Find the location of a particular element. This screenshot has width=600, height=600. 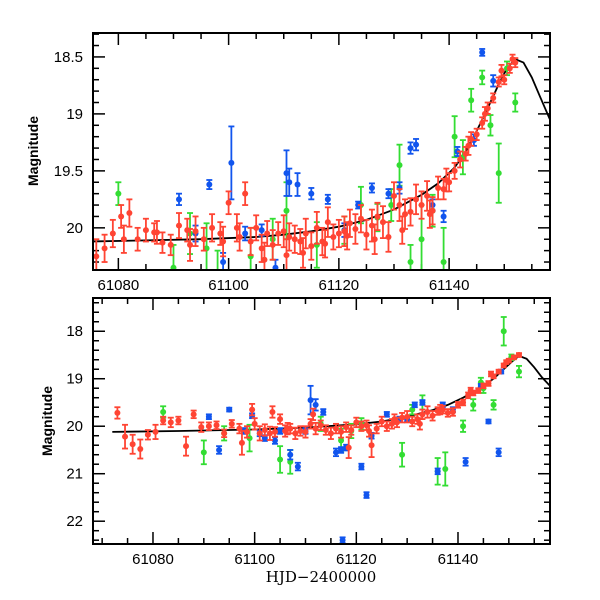

top-panel-y-axis-title: Magnitude is located at coordinates (33, 151).